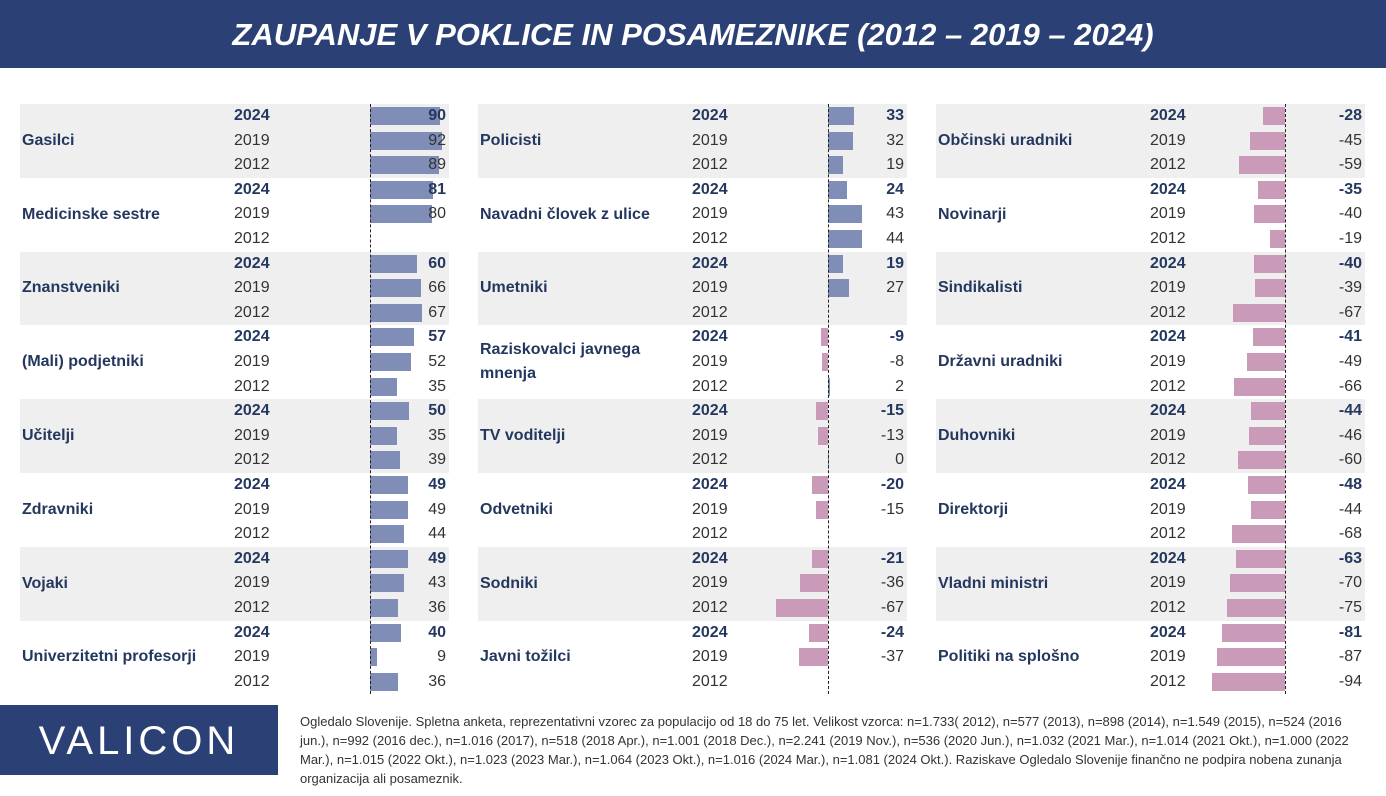 This screenshot has height=796, width=1386. I want to click on value-label: 80, so click(437, 214).